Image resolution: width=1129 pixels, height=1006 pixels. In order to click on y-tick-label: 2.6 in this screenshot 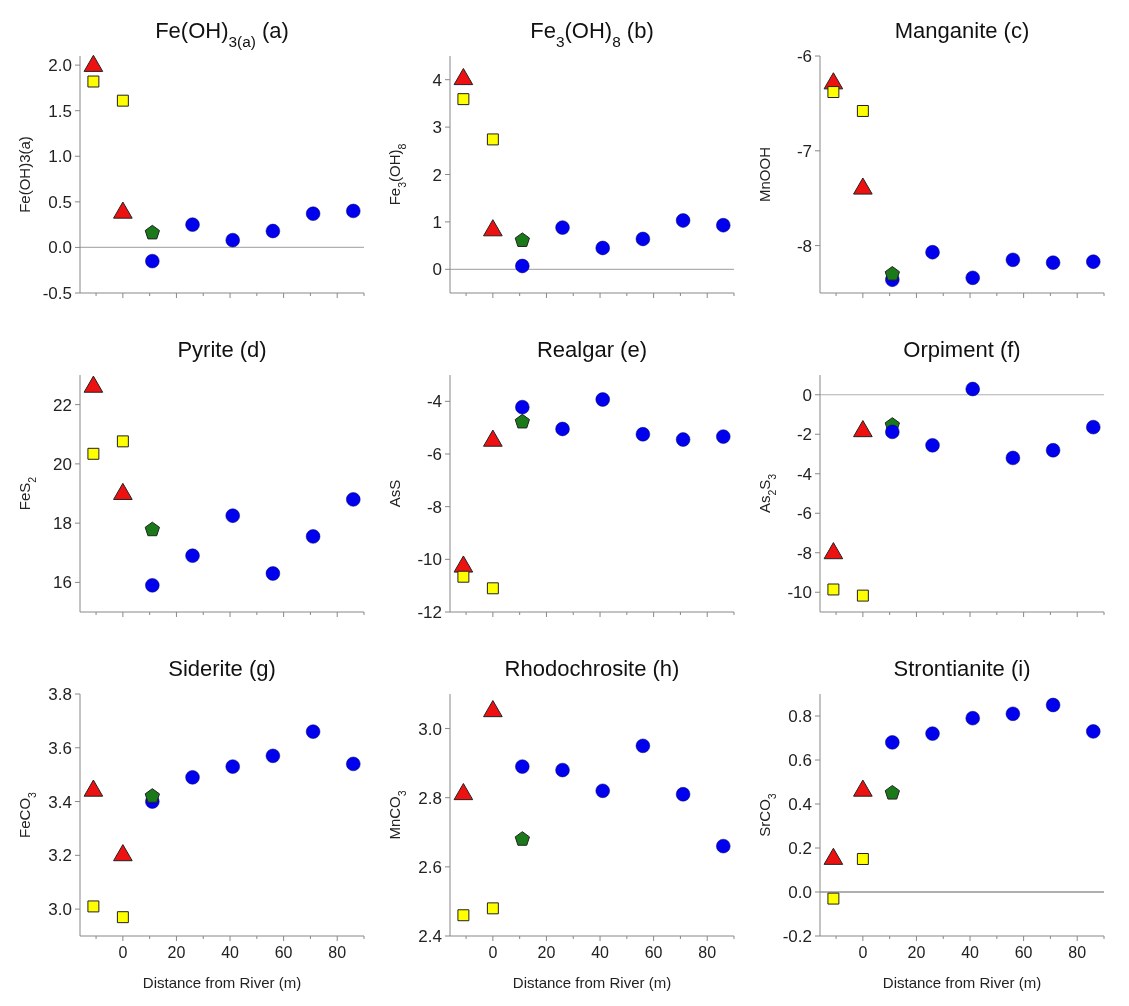, I will do `click(430, 867)`.